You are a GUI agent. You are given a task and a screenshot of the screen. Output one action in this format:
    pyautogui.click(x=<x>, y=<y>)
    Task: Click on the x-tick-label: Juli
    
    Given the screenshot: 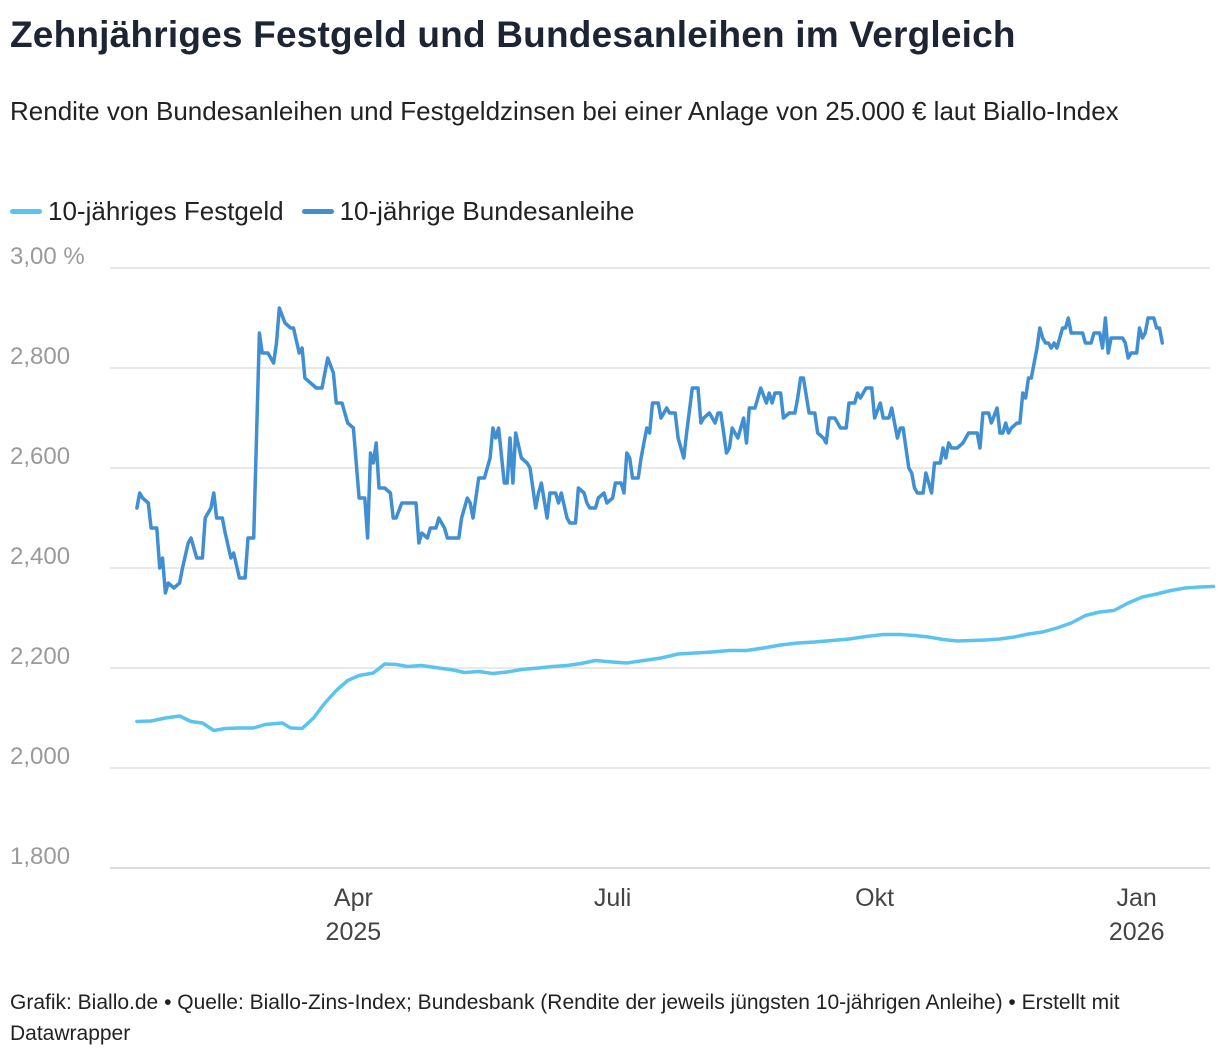 What is the action you would take?
    pyautogui.click(x=613, y=898)
    